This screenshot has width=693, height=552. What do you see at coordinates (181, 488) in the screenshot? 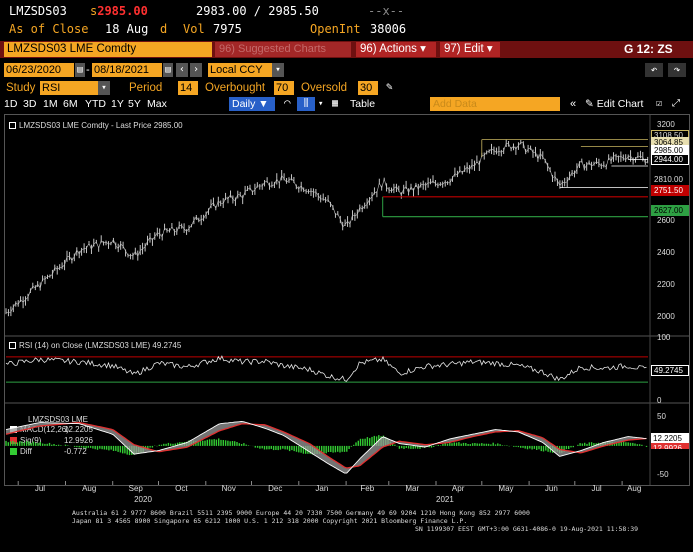
I see `x-axis-month-label: Oct` at bounding box center [181, 488].